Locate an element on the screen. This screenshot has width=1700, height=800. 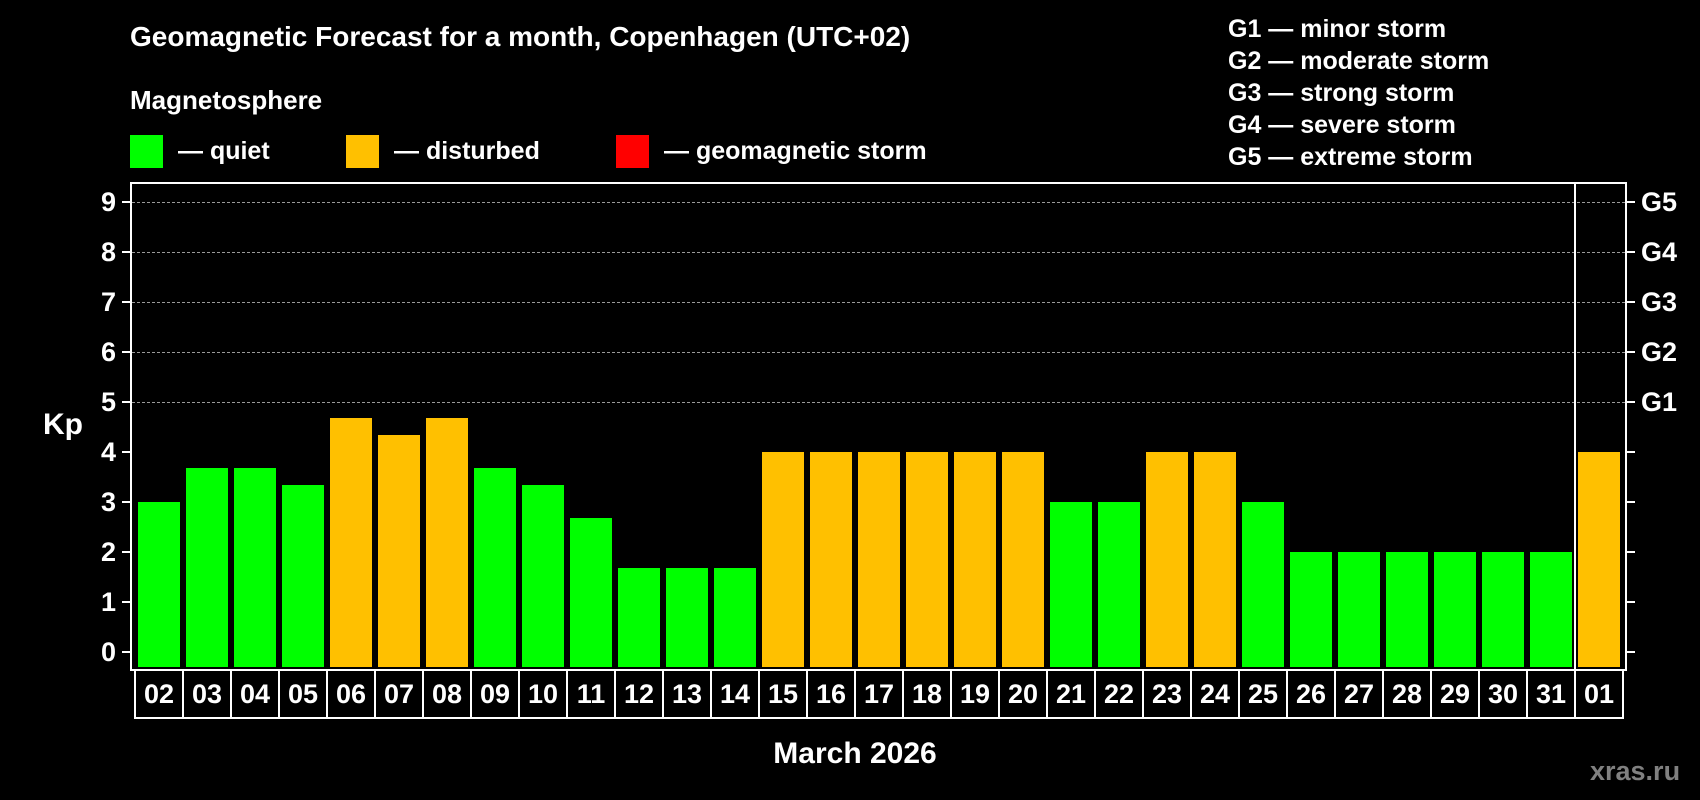
y-tick-label: 1 is located at coordinates (108, 601).